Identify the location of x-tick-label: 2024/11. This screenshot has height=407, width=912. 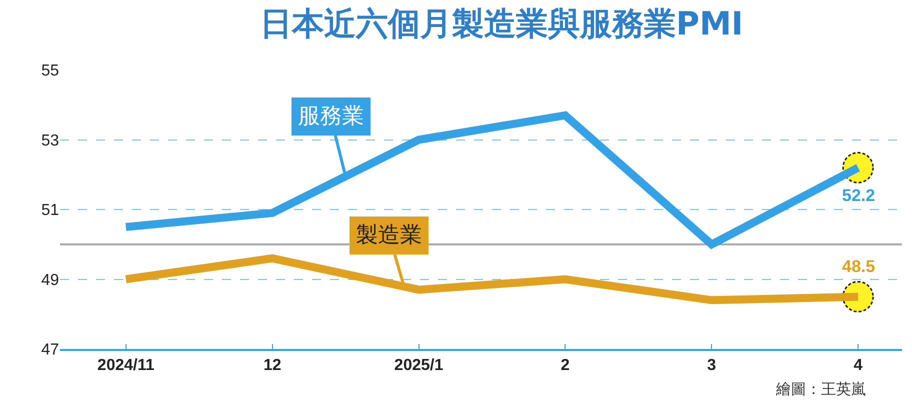
(125, 365).